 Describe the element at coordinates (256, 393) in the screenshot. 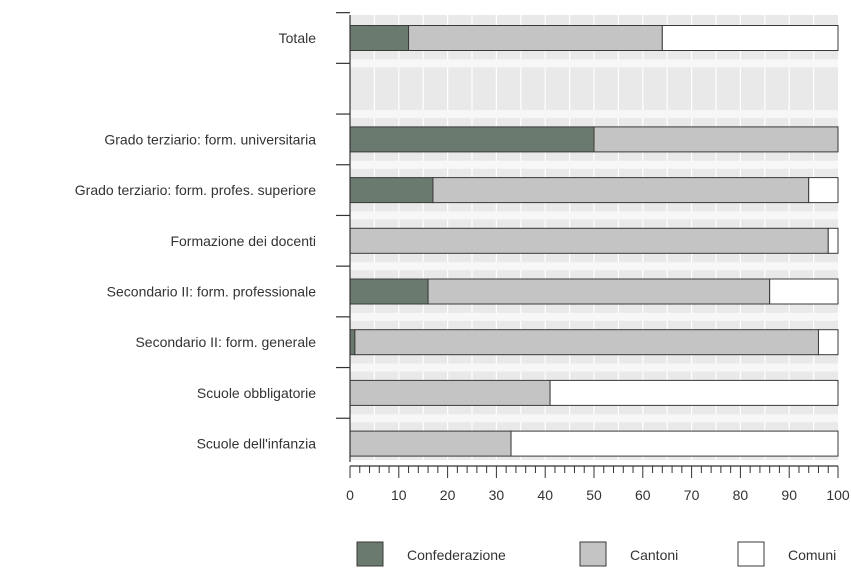

I see `category-label: Scuole obbligatorie` at that location.